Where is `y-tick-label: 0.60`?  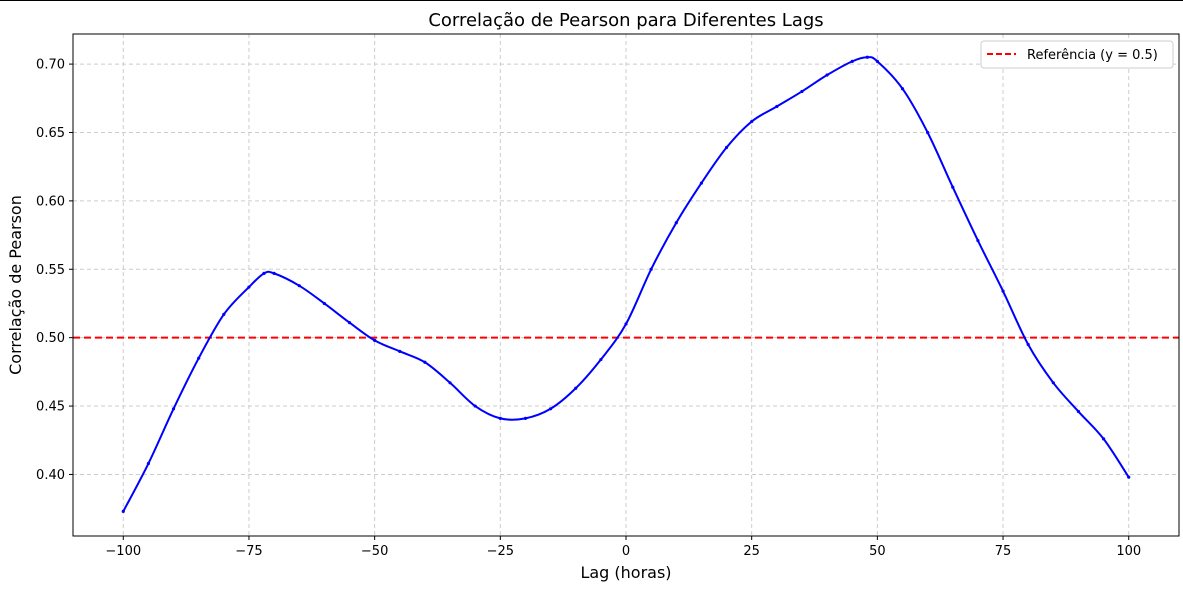 y-tick-label: 0.60 is located at coordinates (50, 201).